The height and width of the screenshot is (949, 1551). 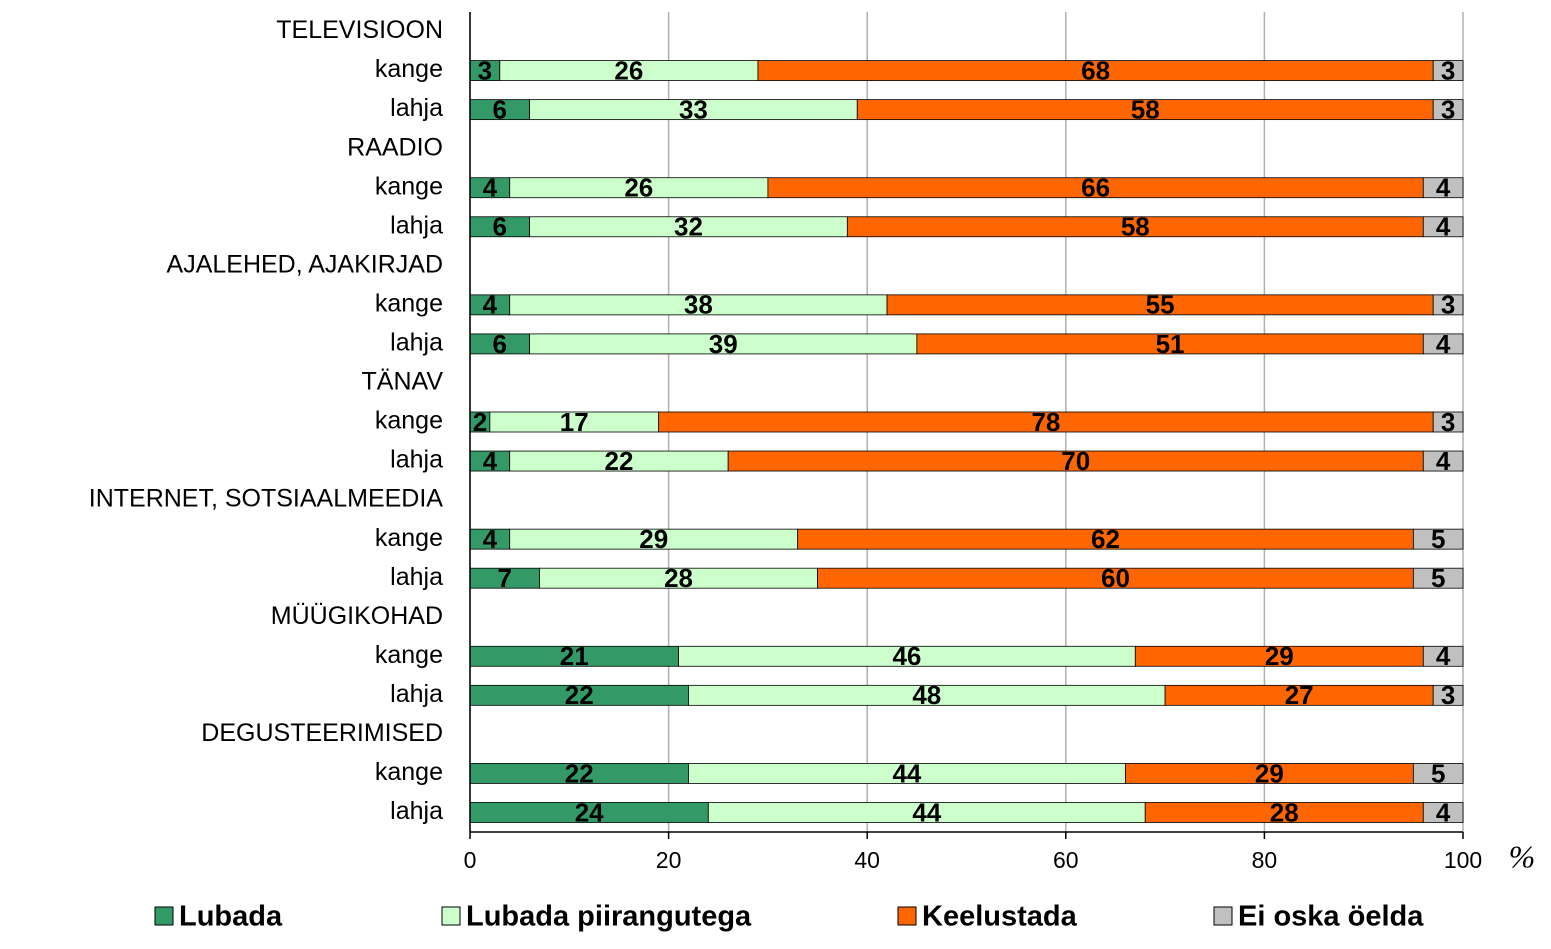 I want to click on value-label: 27, so click(x=1299, y=695).